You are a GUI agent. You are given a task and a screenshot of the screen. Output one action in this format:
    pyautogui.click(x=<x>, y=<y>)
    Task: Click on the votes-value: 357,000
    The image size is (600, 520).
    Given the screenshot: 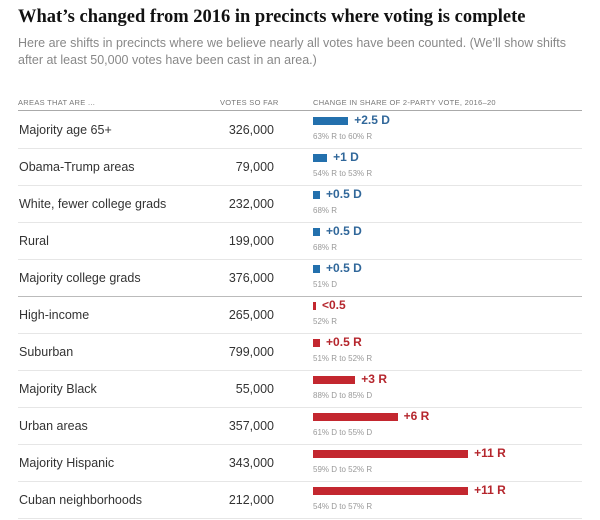 What is the action you would take?
    pyautogui.click(x=251, y=426)
    